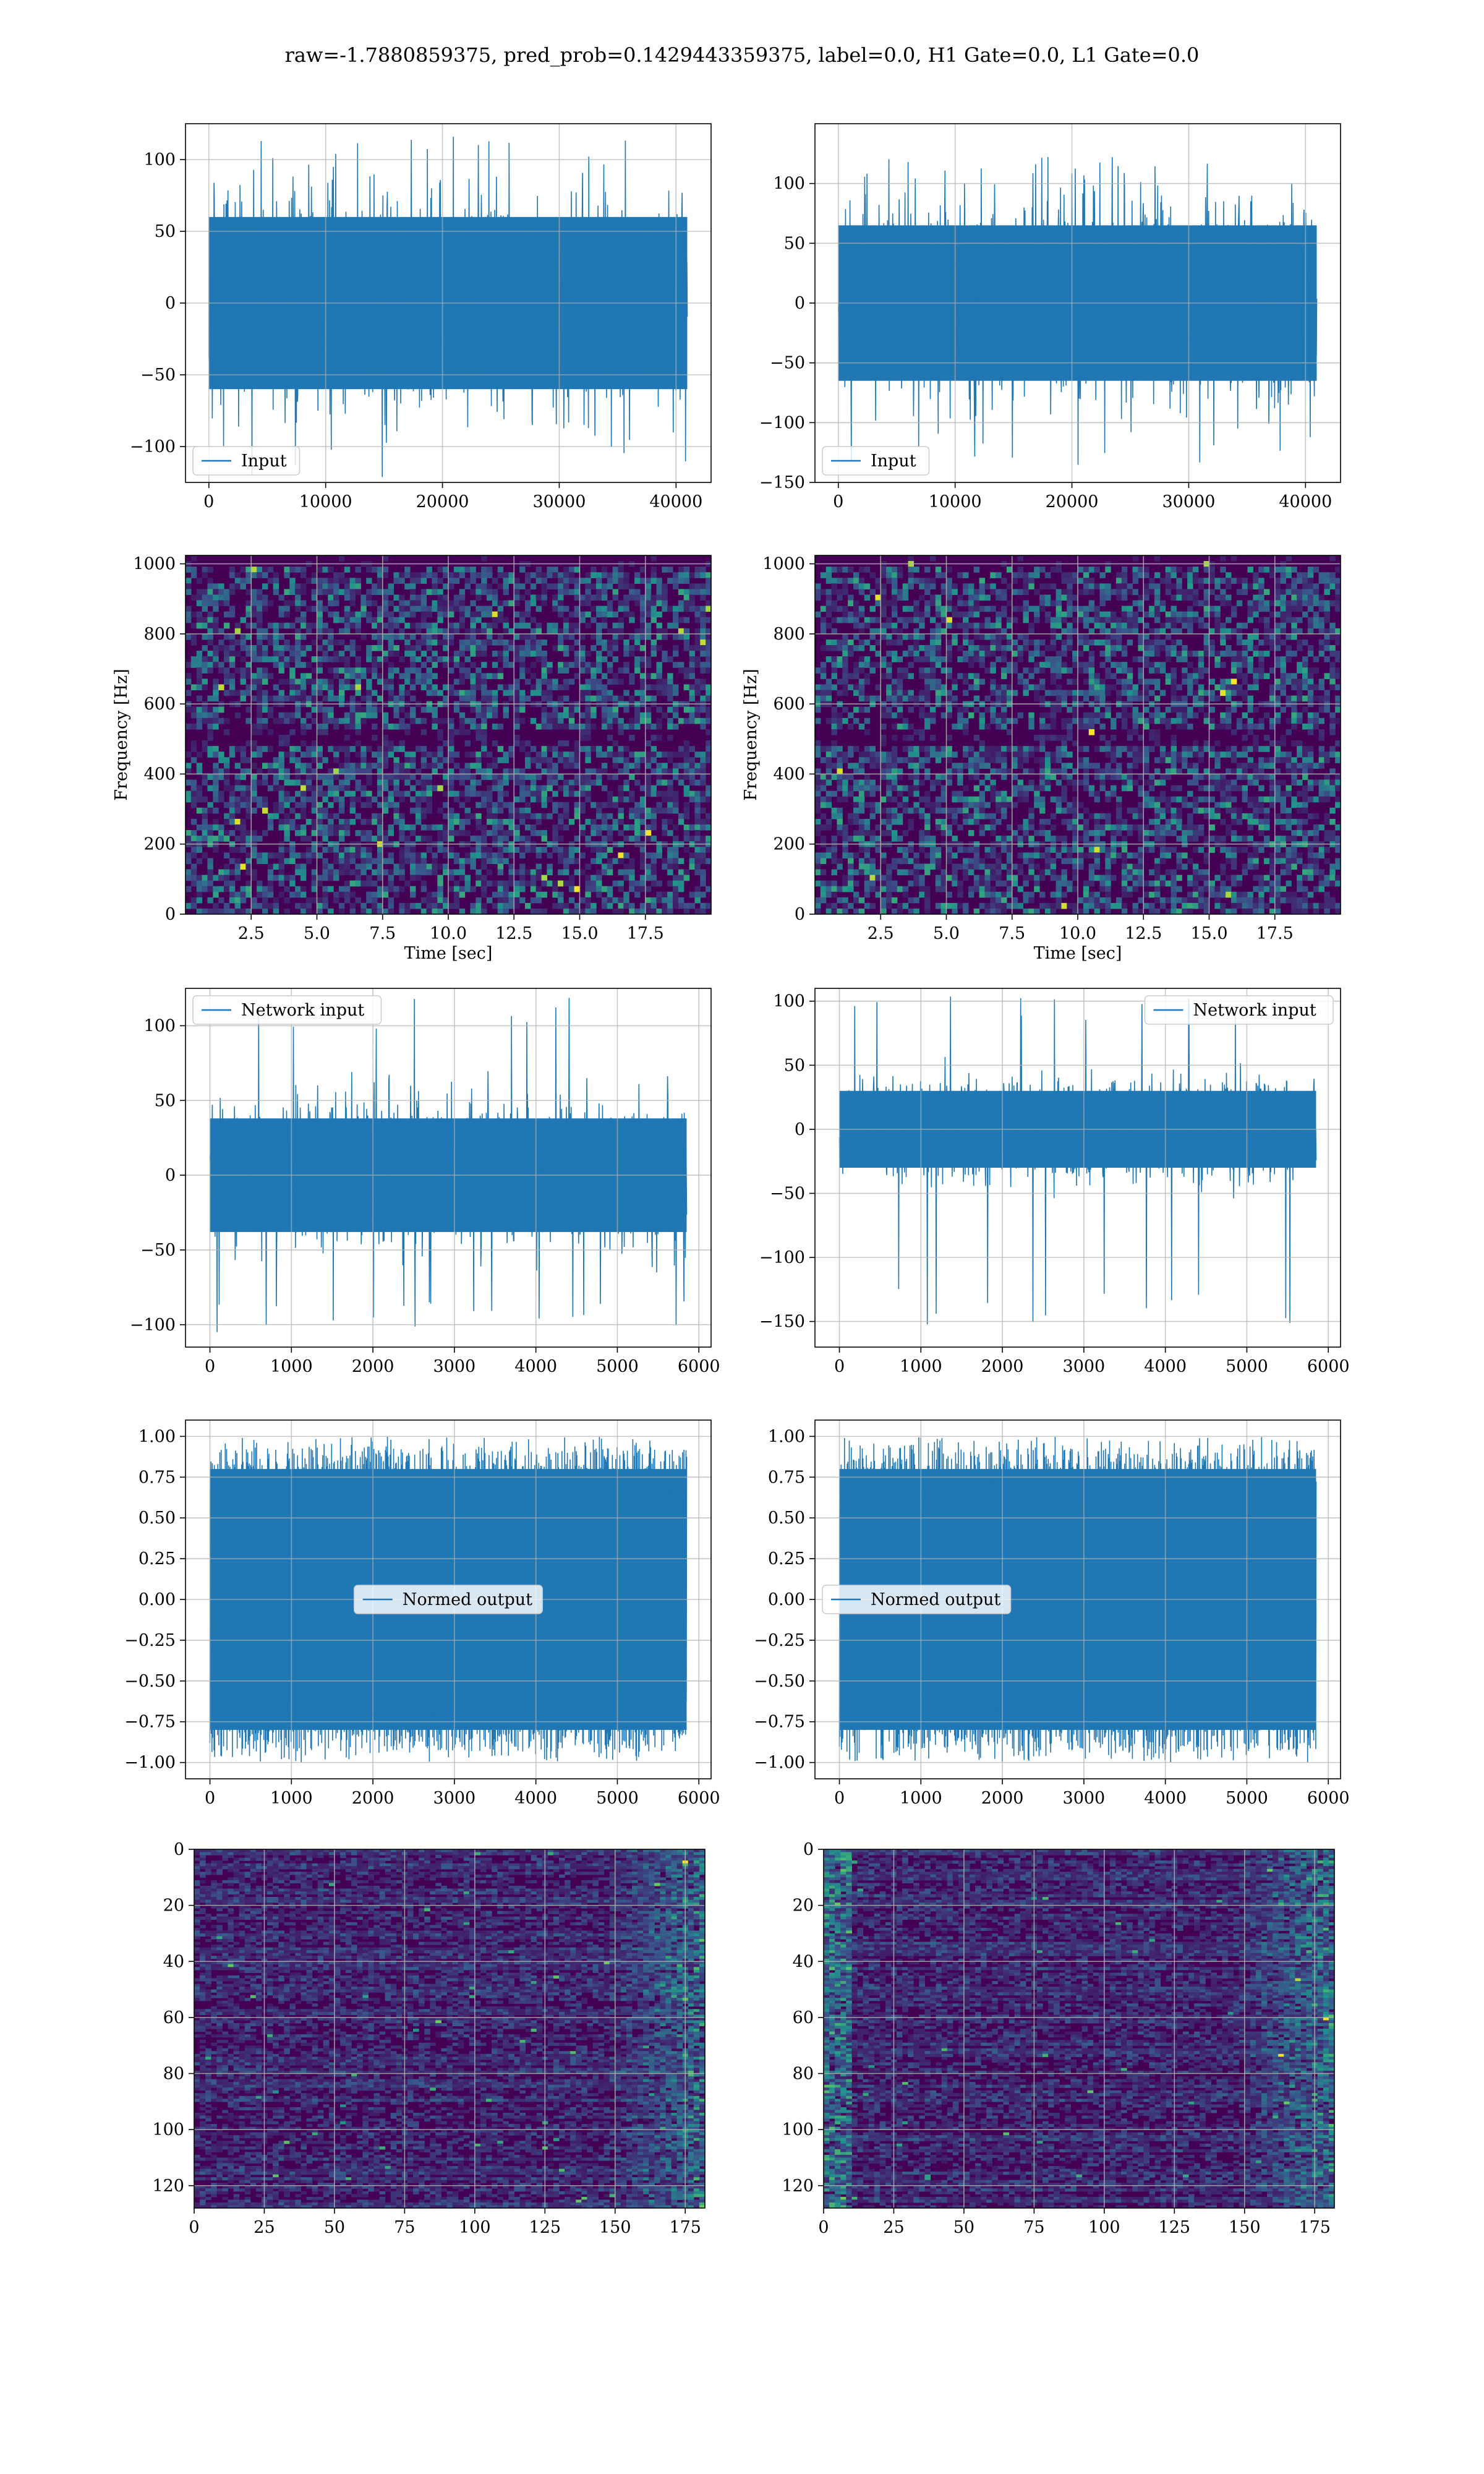 Image resolution: width=1484 pixels, height=2474 pixels. Describe the element at coordinates (448, 1165) in the screenshot. I see `series-line-net-h1` at that location.